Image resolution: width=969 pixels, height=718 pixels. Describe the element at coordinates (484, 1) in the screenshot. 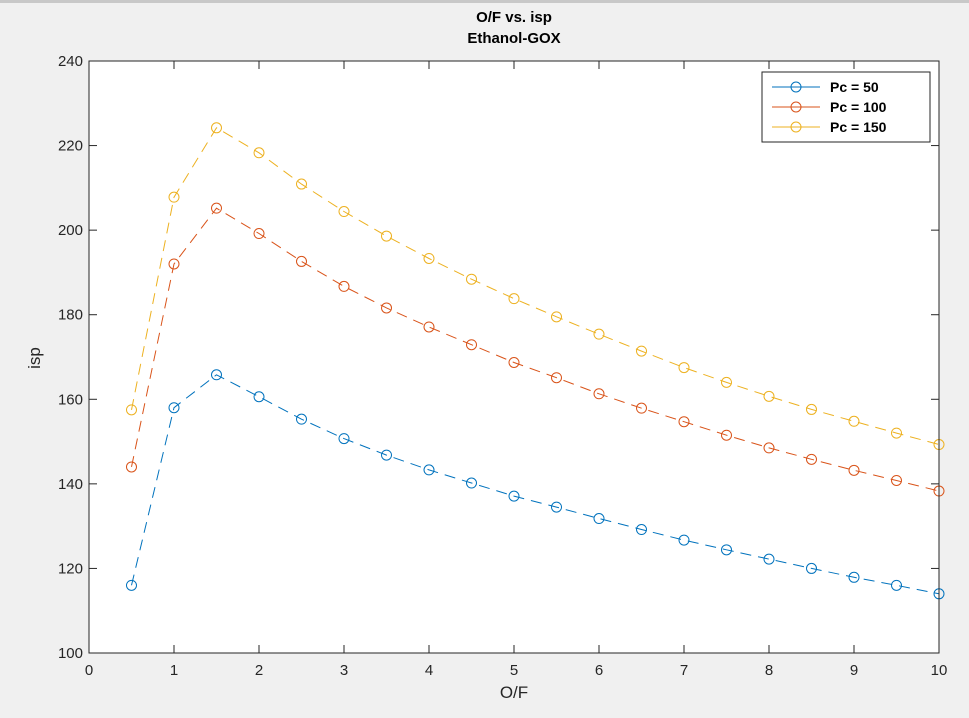

I see `window-top-edge` at that location.